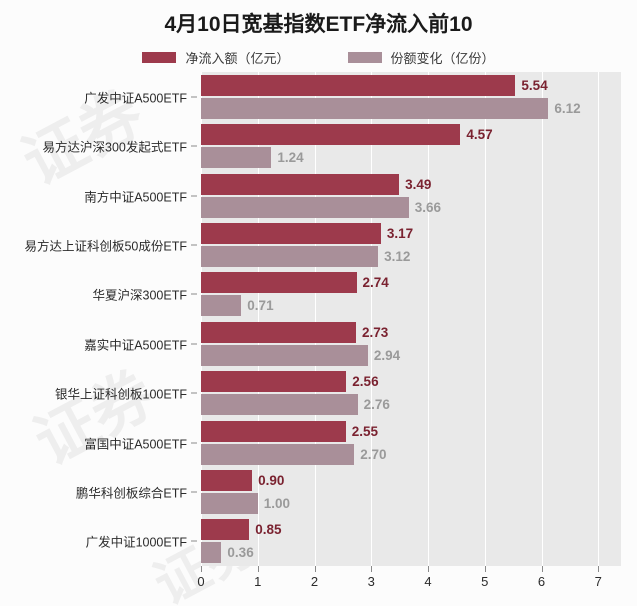 This screenshot has width=637, height=606. I want to click on bar-value-label: 2.56, so click(365, 382).